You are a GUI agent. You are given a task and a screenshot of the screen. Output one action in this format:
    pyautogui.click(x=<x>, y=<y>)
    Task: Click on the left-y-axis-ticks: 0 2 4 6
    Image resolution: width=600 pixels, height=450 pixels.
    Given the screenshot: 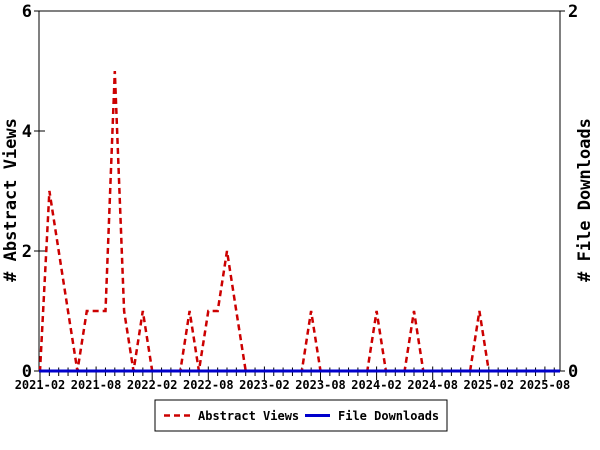 What is the action you would take?
    pyautogui.click(x=33, y=192)
    